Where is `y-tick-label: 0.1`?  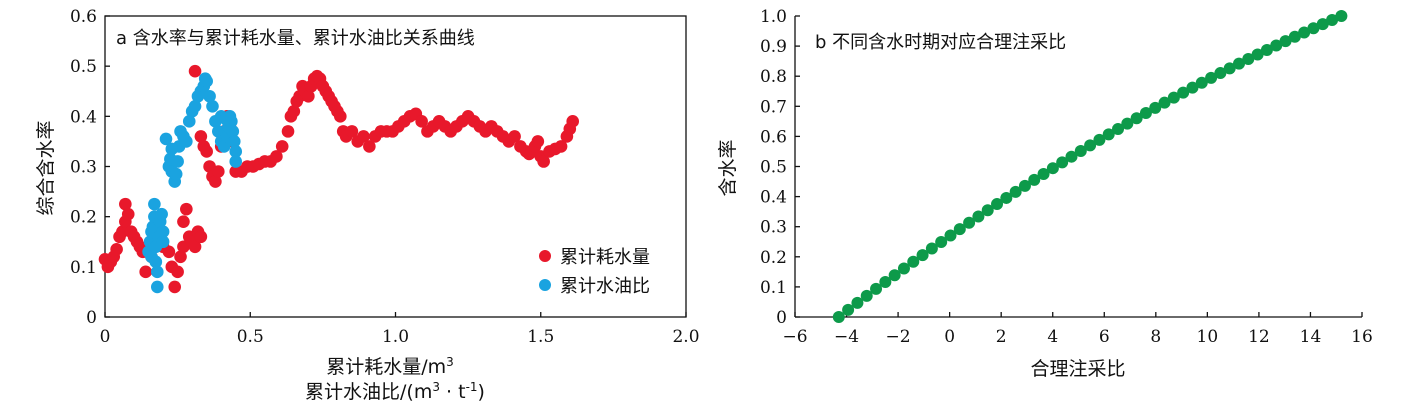 y-tick-label: 0.1 is located at coordinates (773, 288).